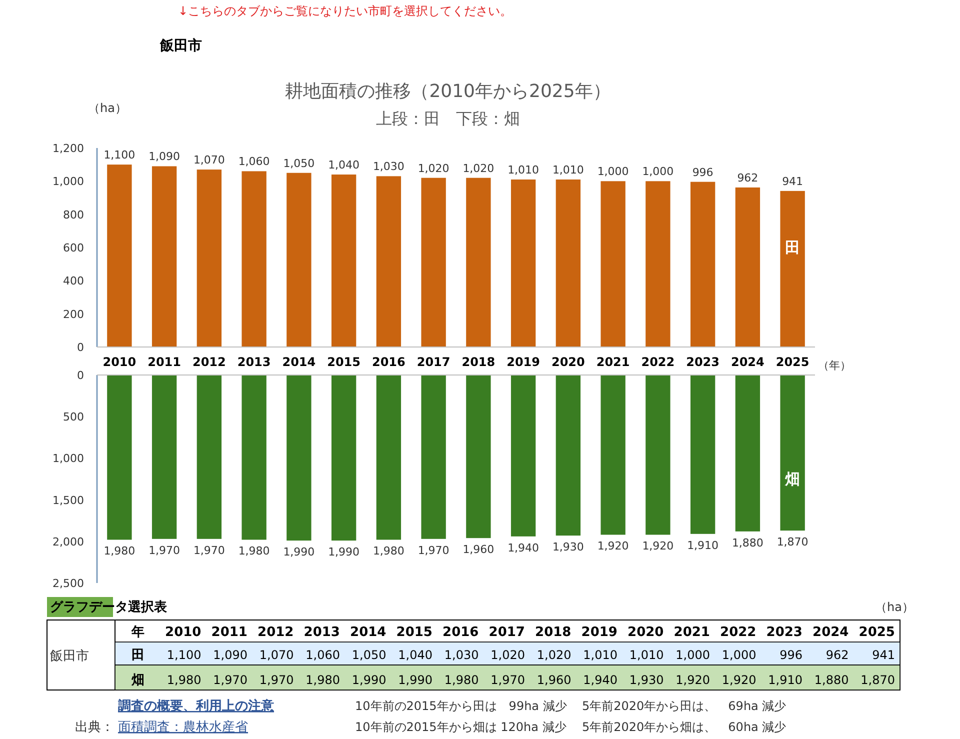  I want to click on data-label: 1,070, so click(209, 160).